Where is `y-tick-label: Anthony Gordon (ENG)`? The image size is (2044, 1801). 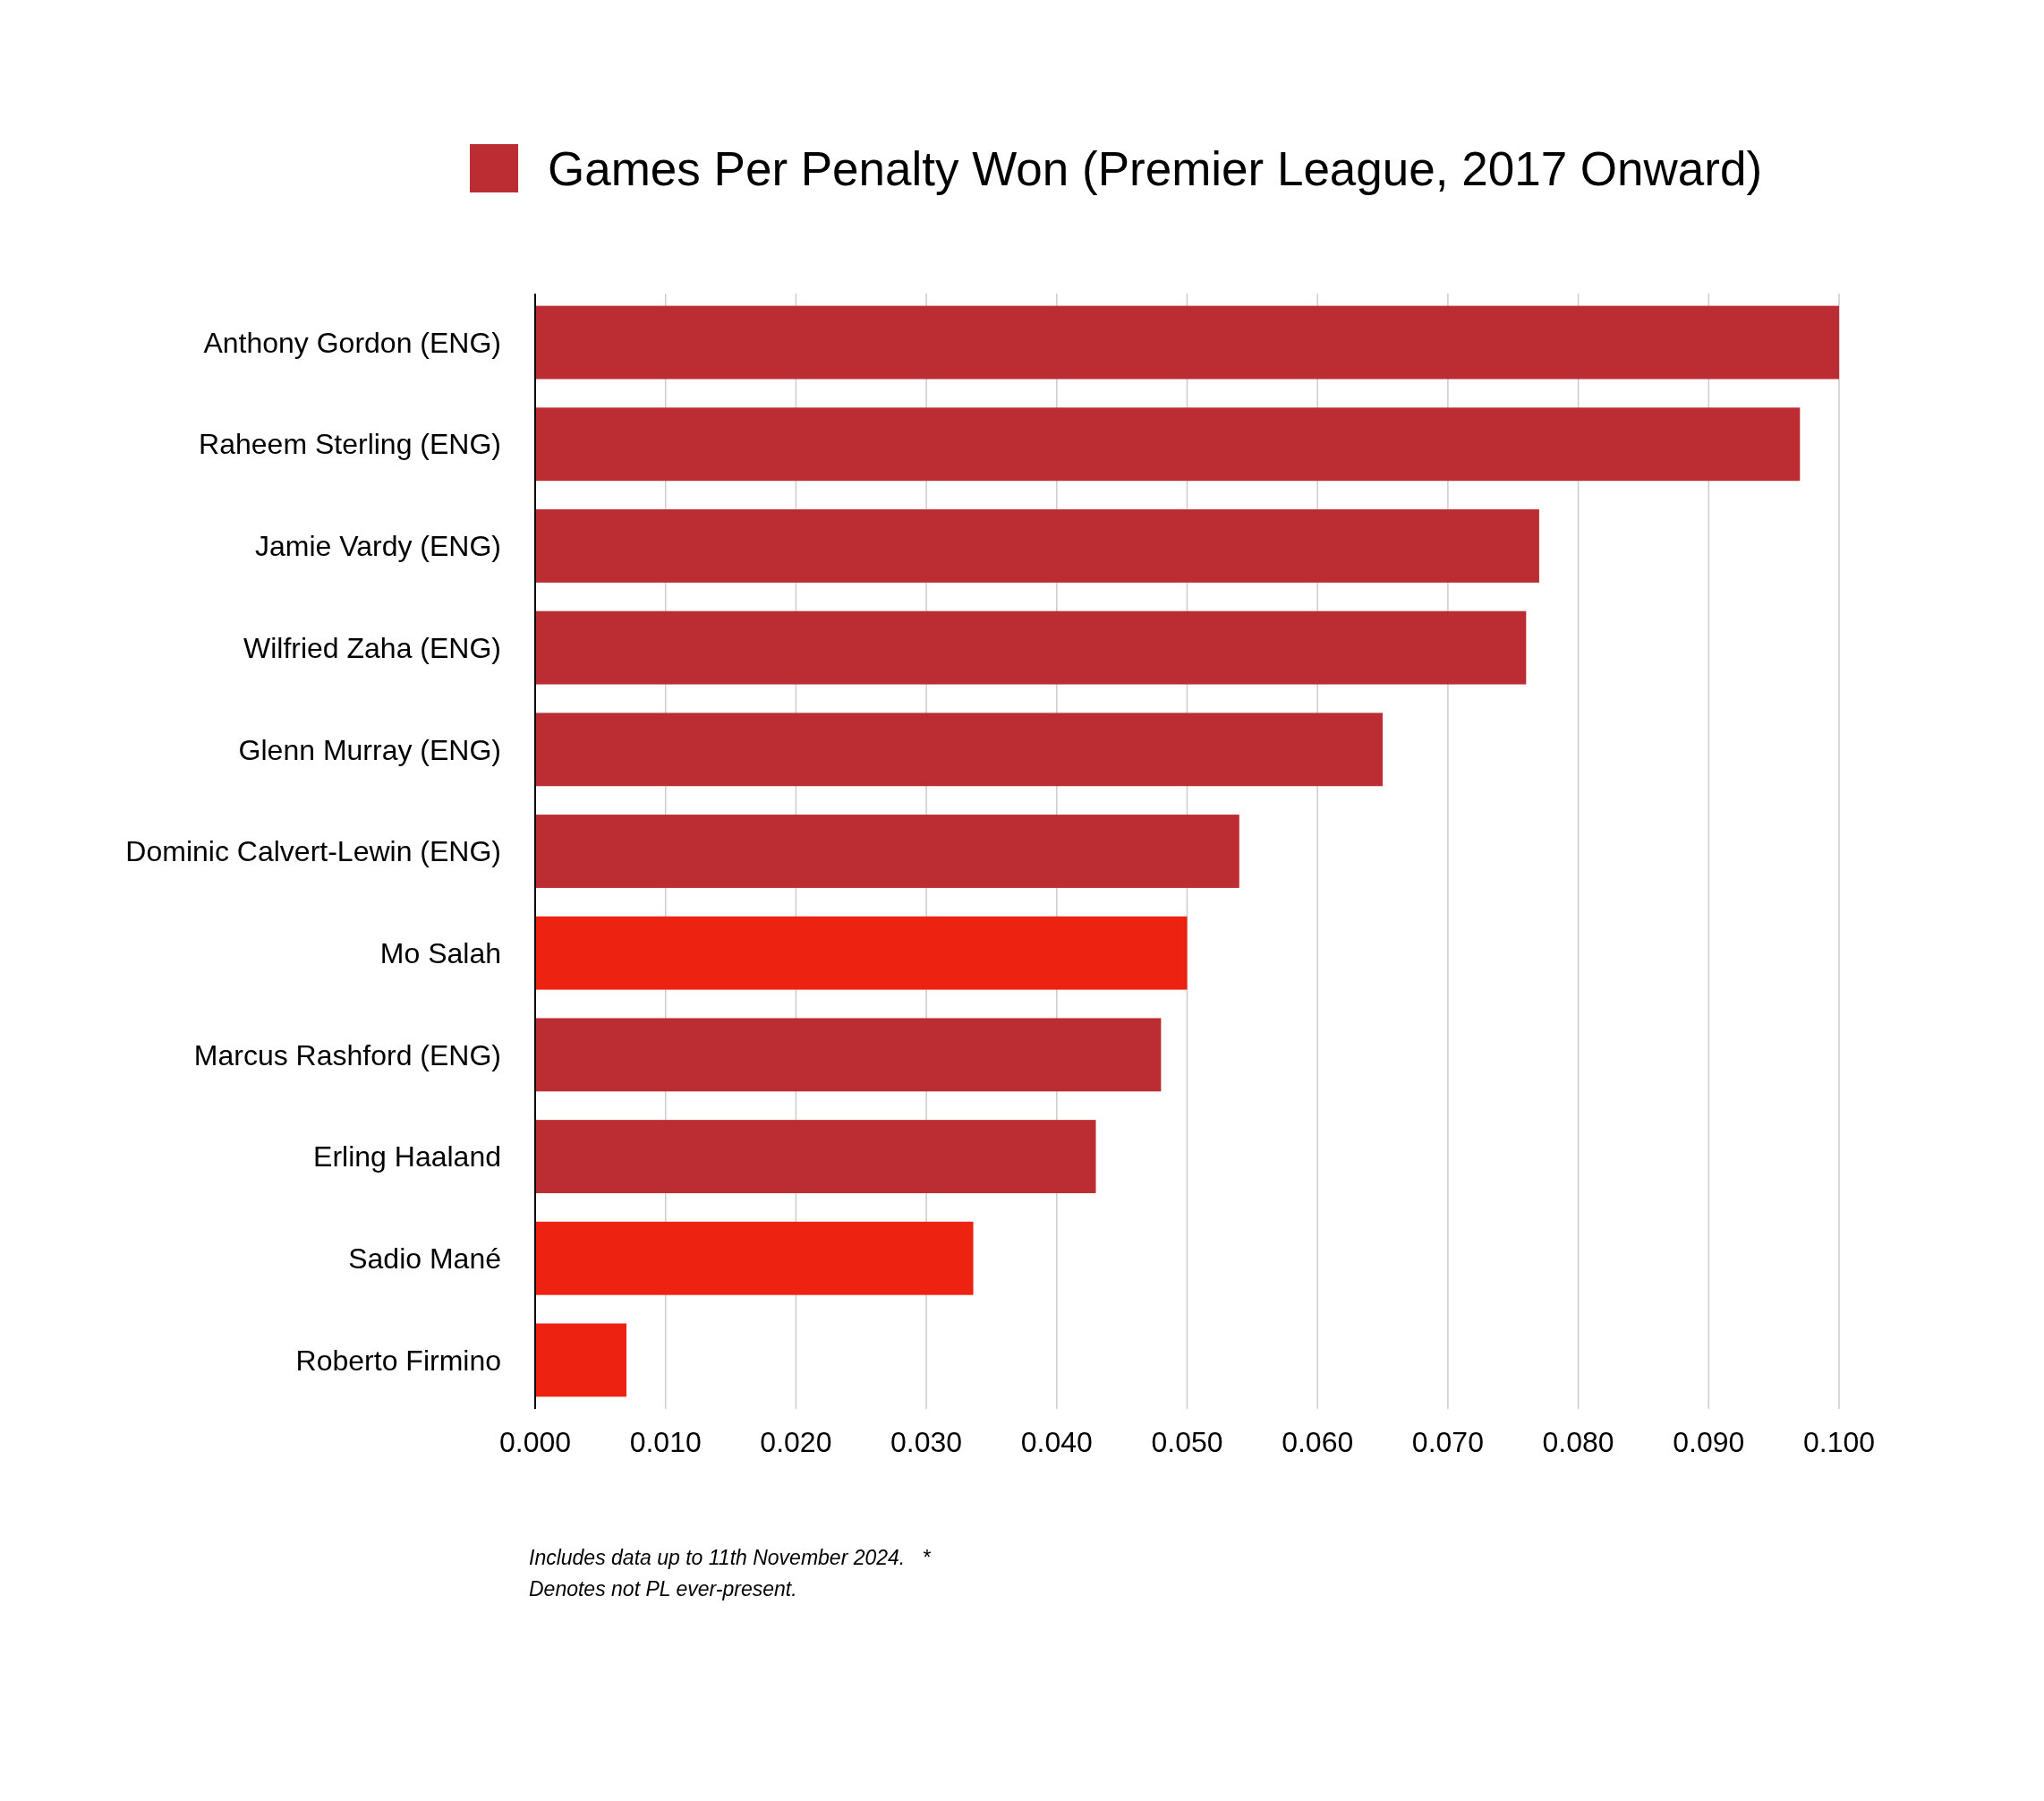
y-tick-label: Anthony Gordon (ENG) is located at coordinates (352, 342).